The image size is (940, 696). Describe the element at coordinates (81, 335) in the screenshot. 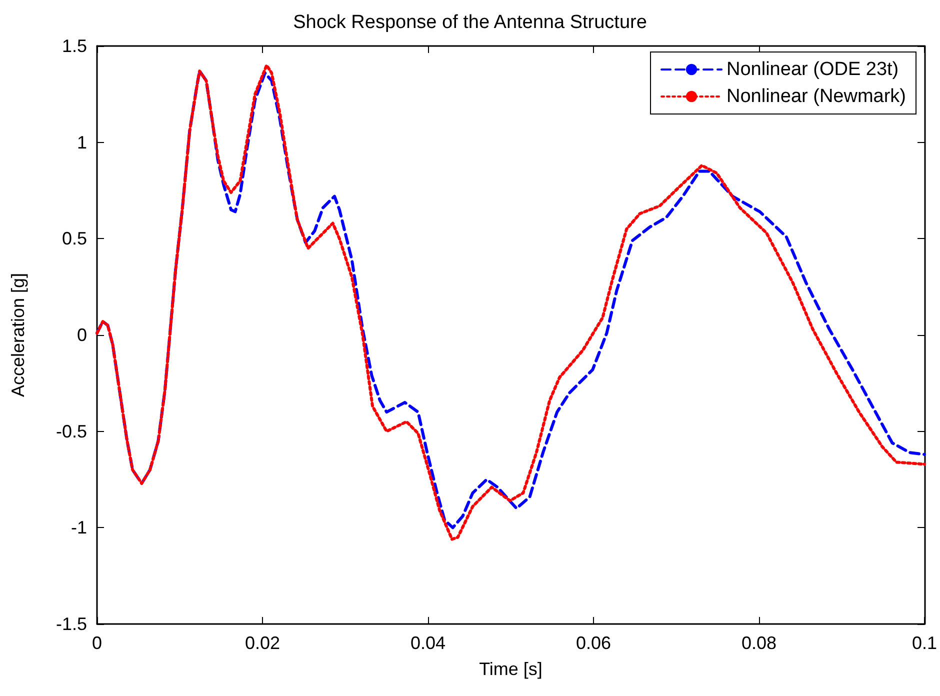

I see `y-tick-label: 0` at that location.